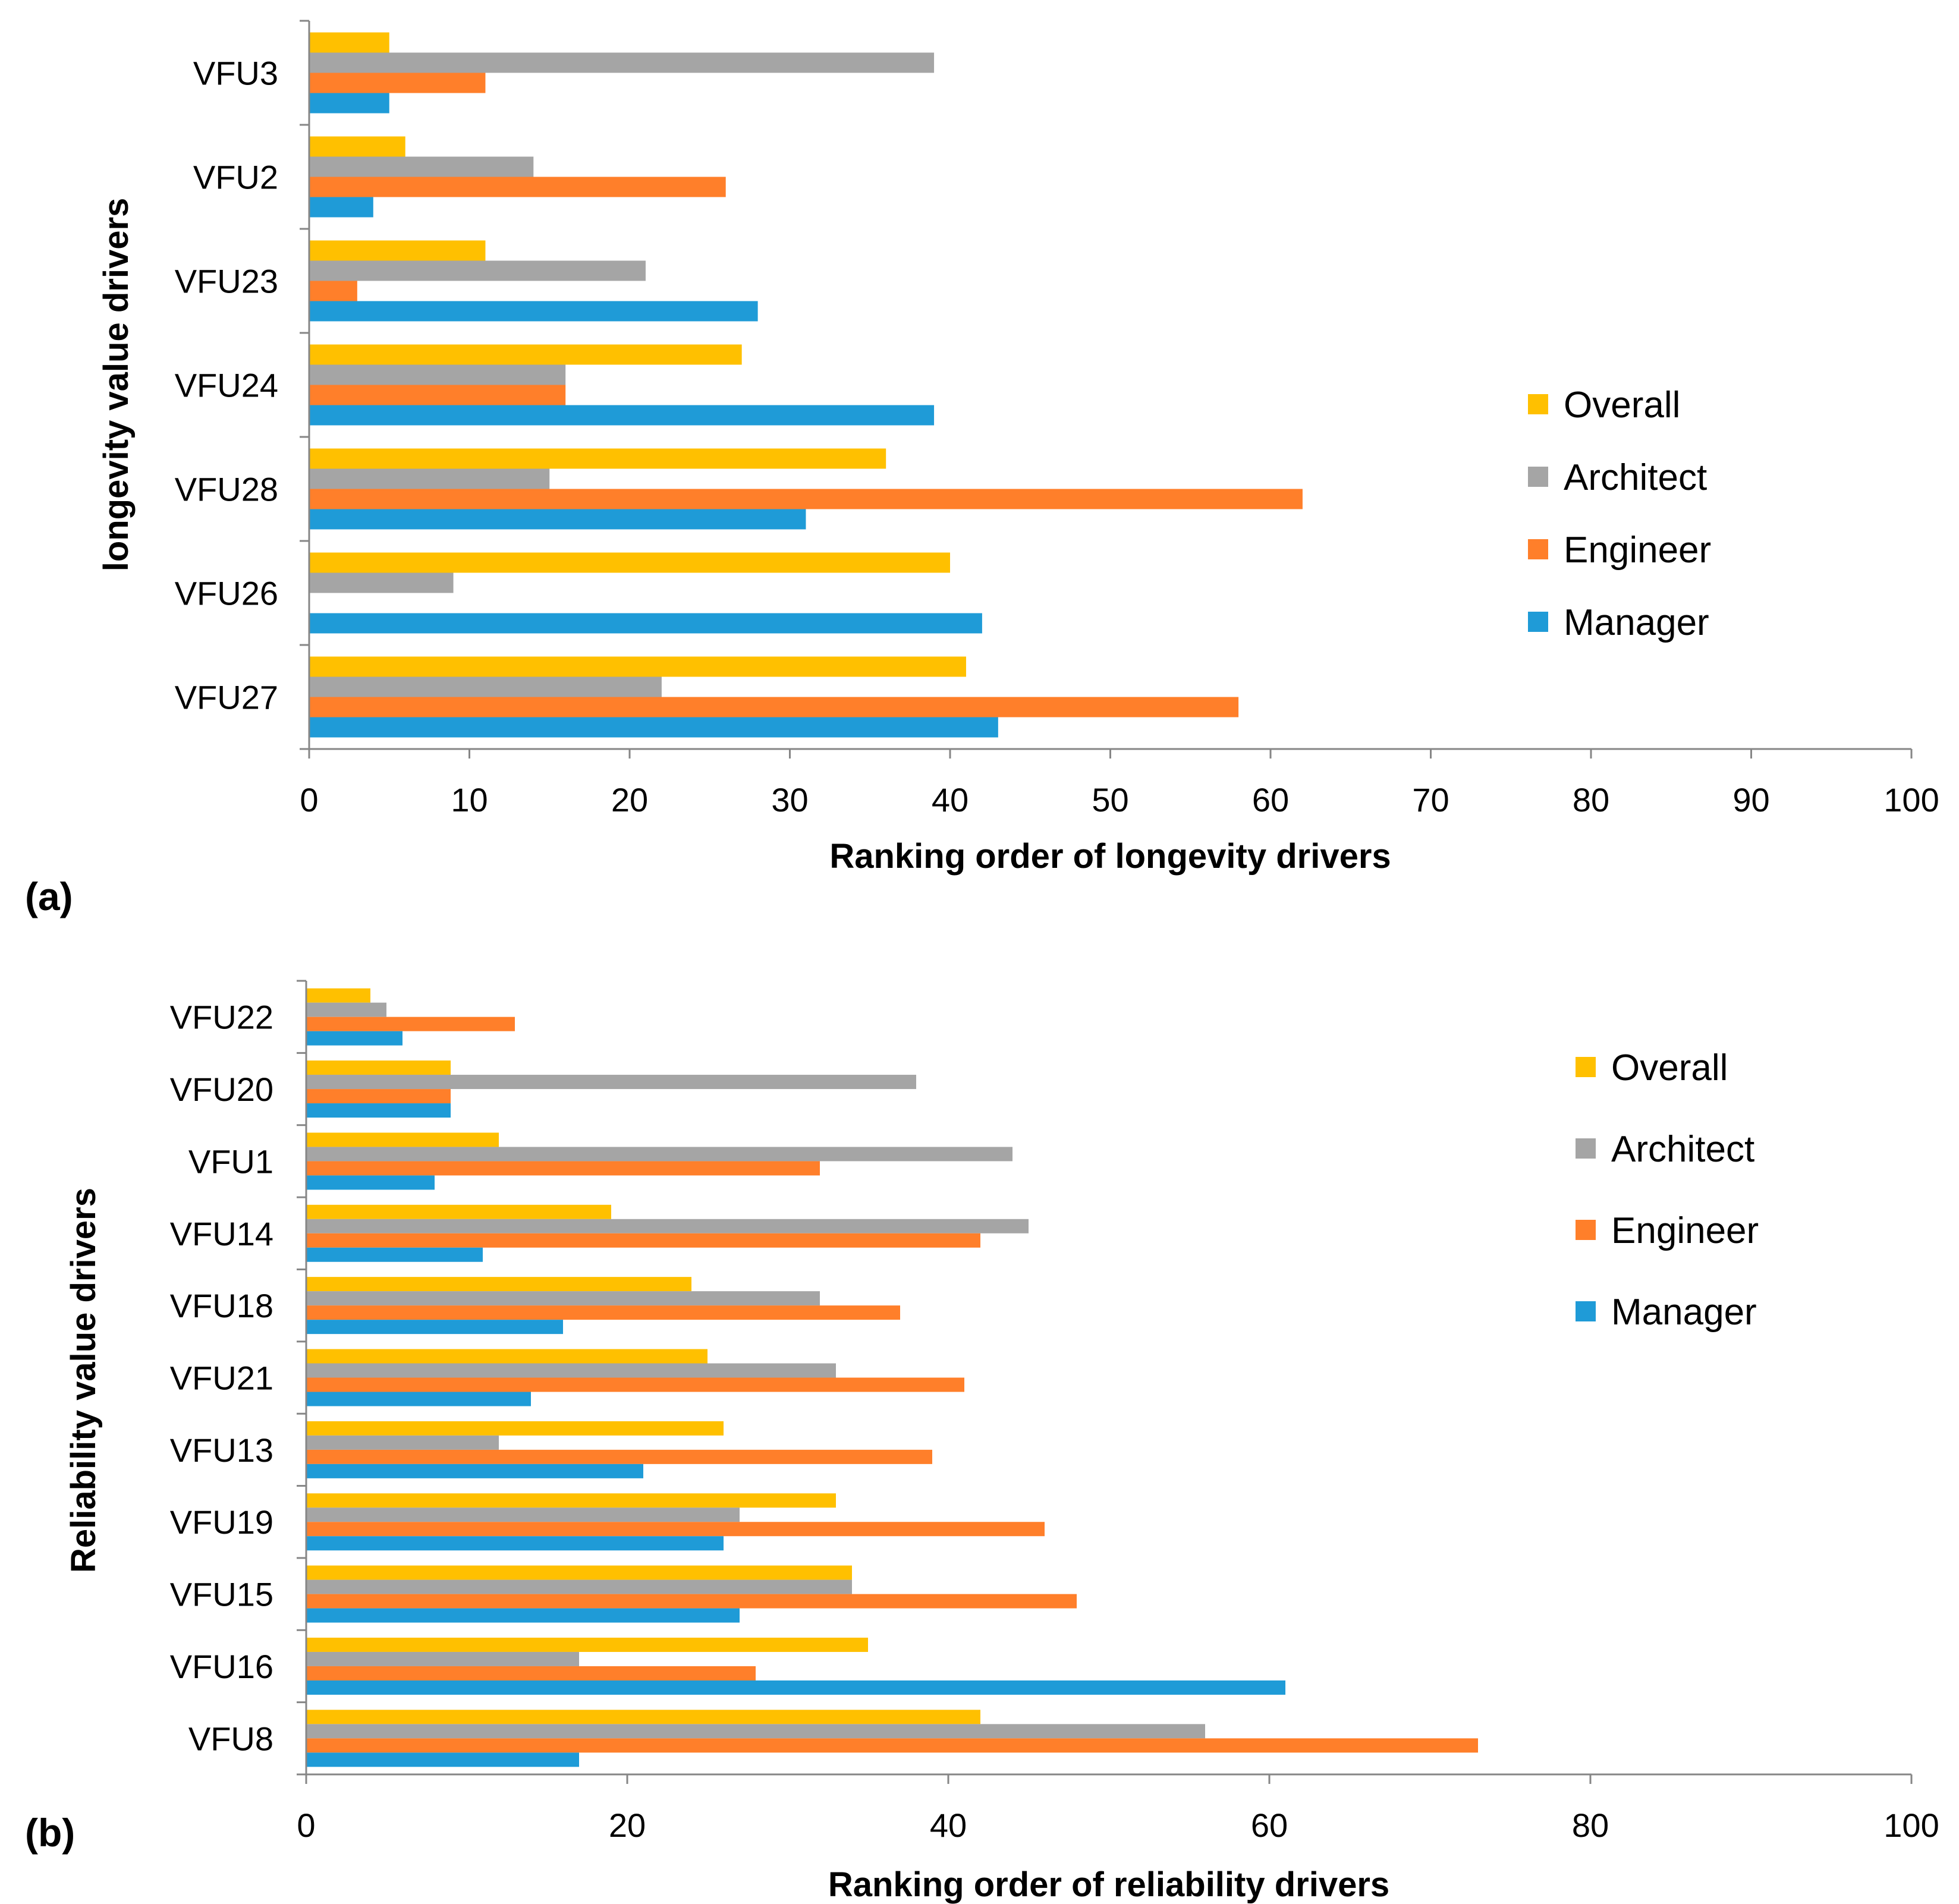 The image size is (1959, 1904). Describe the element at coordinates (306, 1826) in the screenshot. I see `x-tick-label-b-0: 0` at that location.